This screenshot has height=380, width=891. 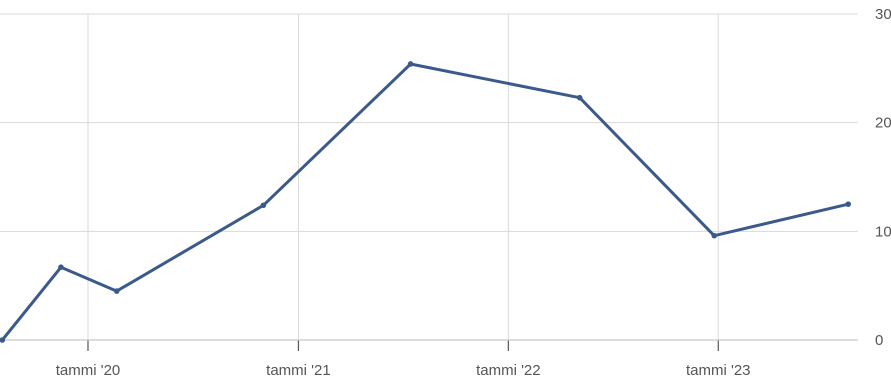 I want to click on y-tick-label: 10, so click(x=883, y=231).